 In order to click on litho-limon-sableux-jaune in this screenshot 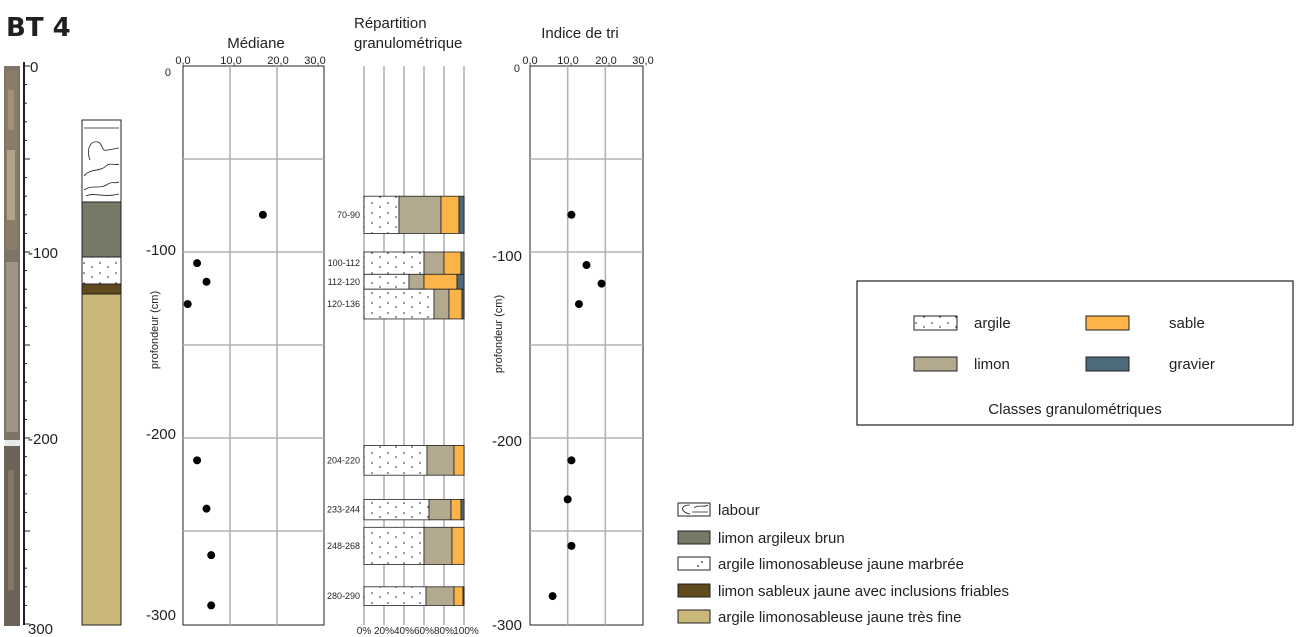, I will do `click(101, 289)`.